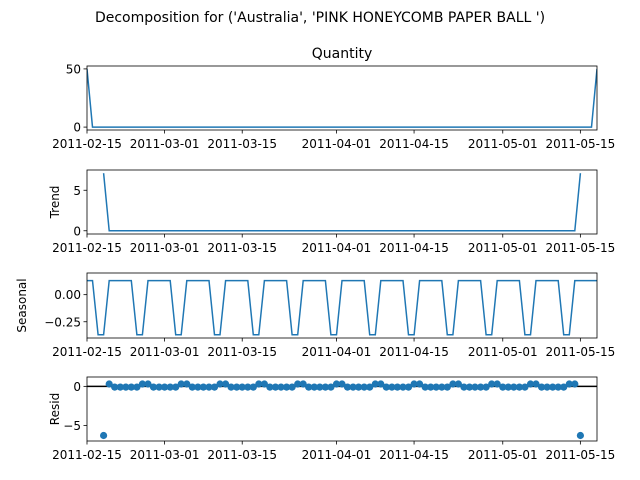 The height and width of the screenshot is (480, 640). I want to click on subplot-1-data-layer, so click(342, 98).